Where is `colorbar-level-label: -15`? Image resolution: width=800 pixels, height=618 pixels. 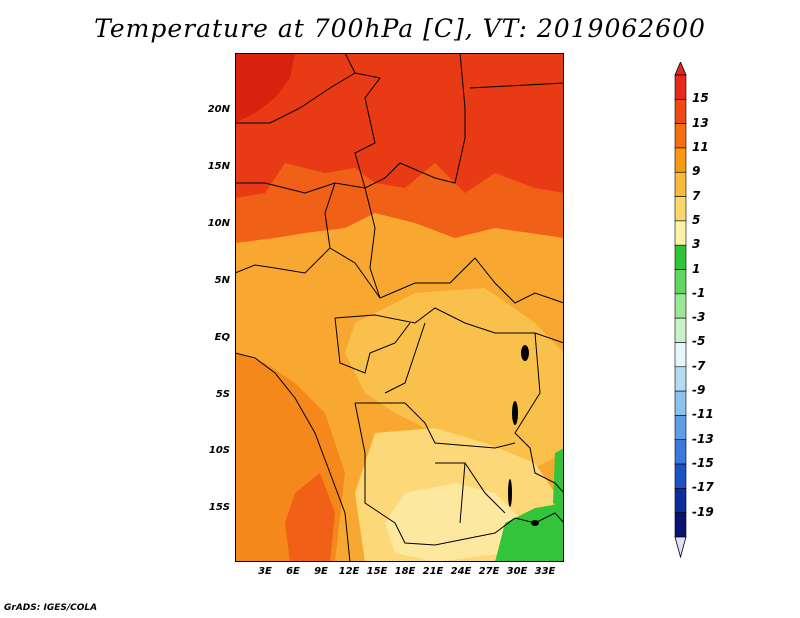 colorbar-level-label: -15 is located at coordinates (703, 463).